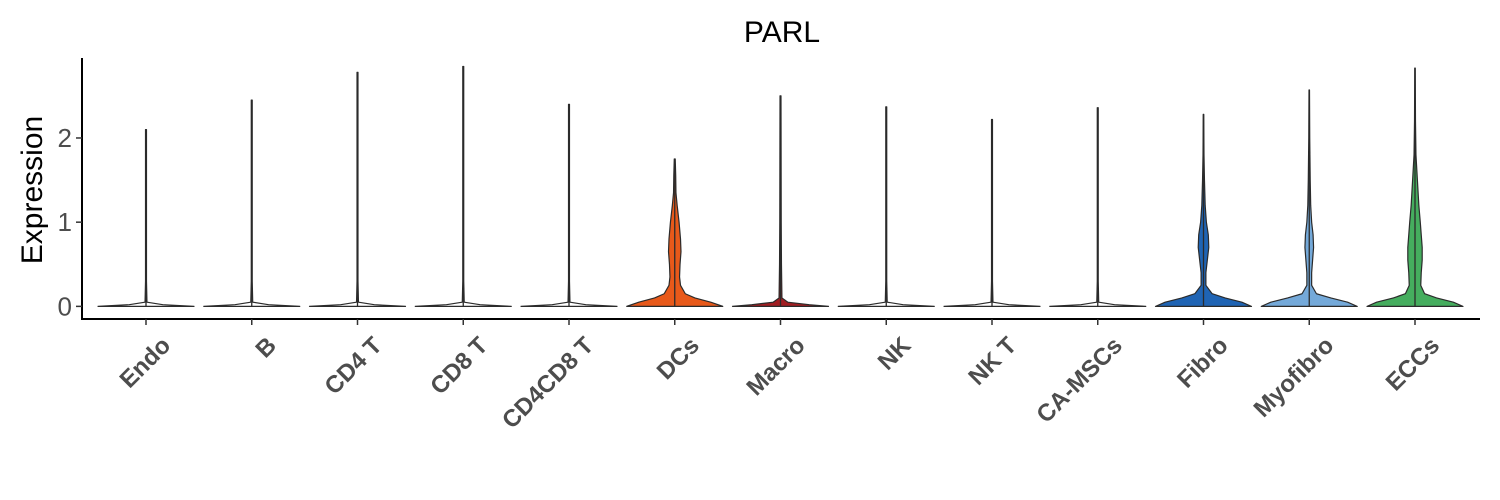 The width and height of the screenshot is (1500, 500). I want to click on chart-title: PARL, so click(782, 32).